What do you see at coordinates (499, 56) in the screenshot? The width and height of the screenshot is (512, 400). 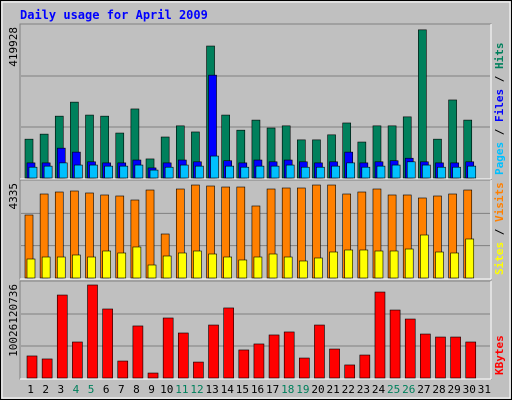 I see `legend-entry: Hits` at bounding box center [499, 56].